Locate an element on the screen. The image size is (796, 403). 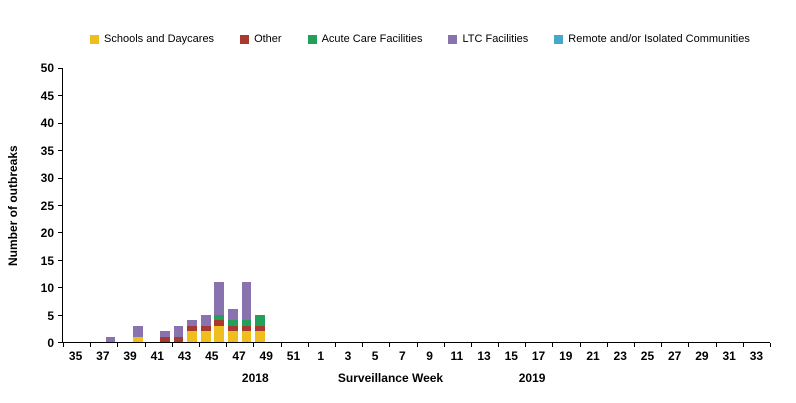
x-axis-footer: 2018 Surveillance Week 2019 is located at coordinates (416, 379).